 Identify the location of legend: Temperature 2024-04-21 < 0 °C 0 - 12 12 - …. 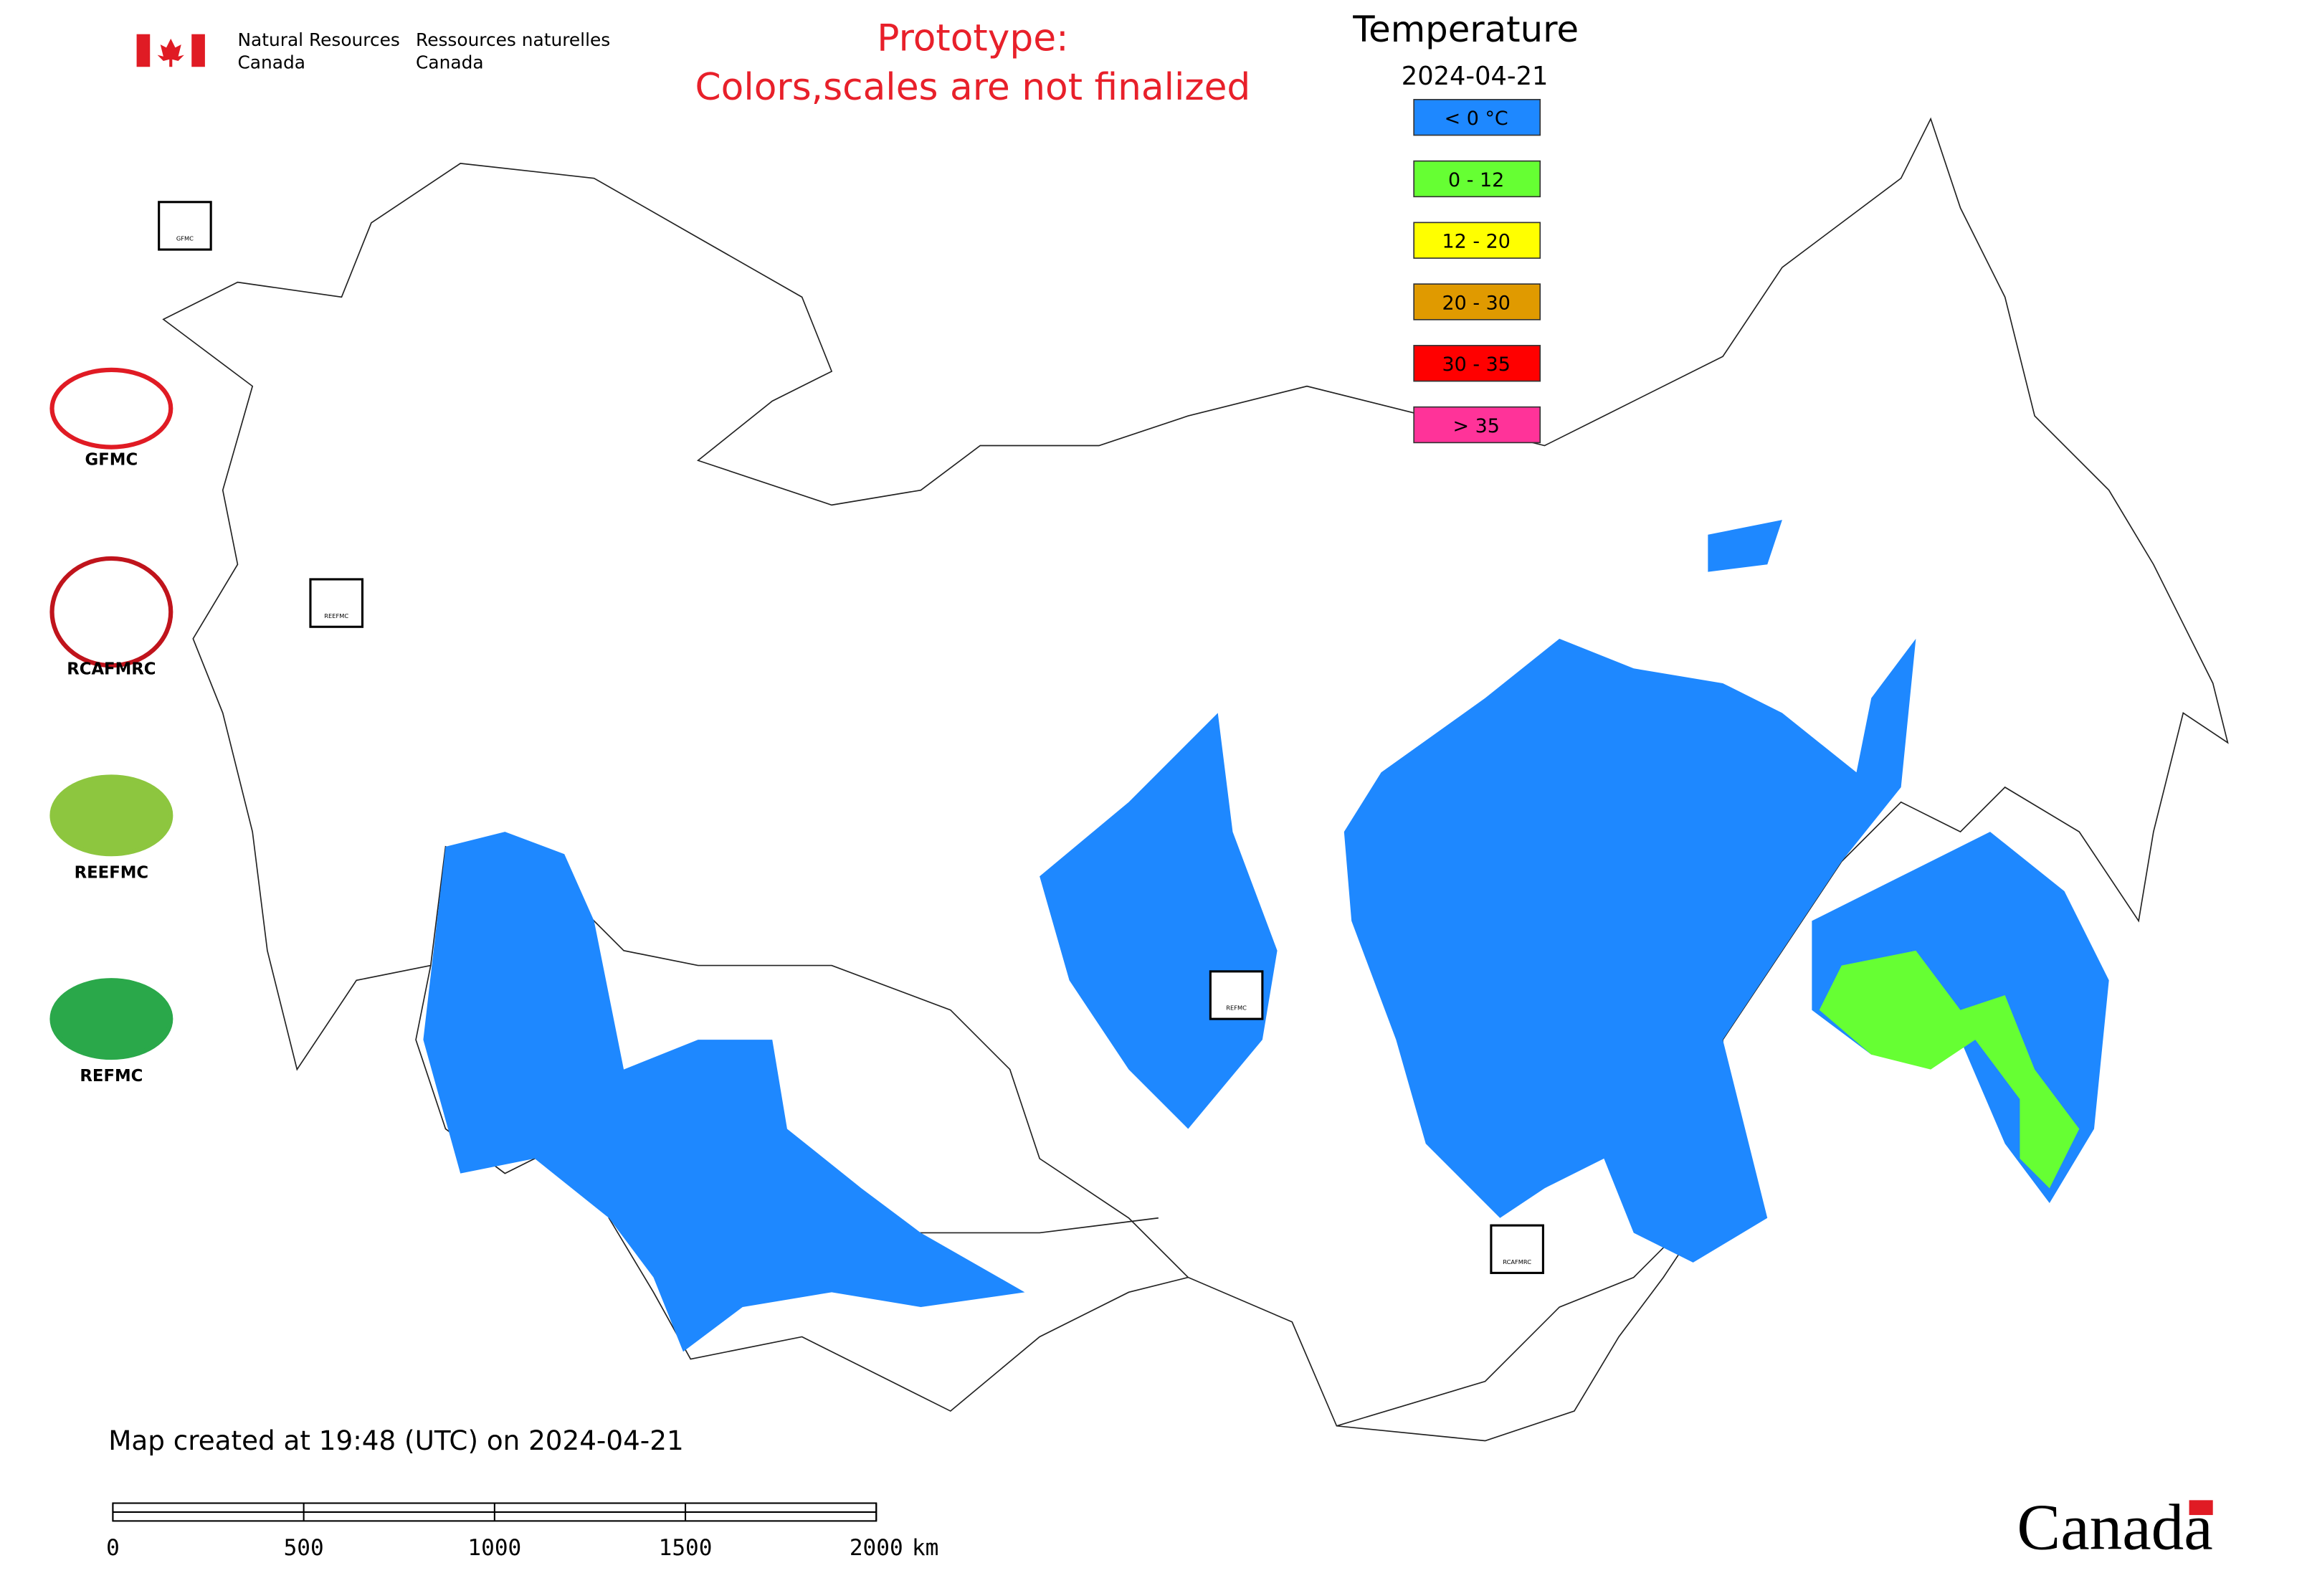
(1465, 226).